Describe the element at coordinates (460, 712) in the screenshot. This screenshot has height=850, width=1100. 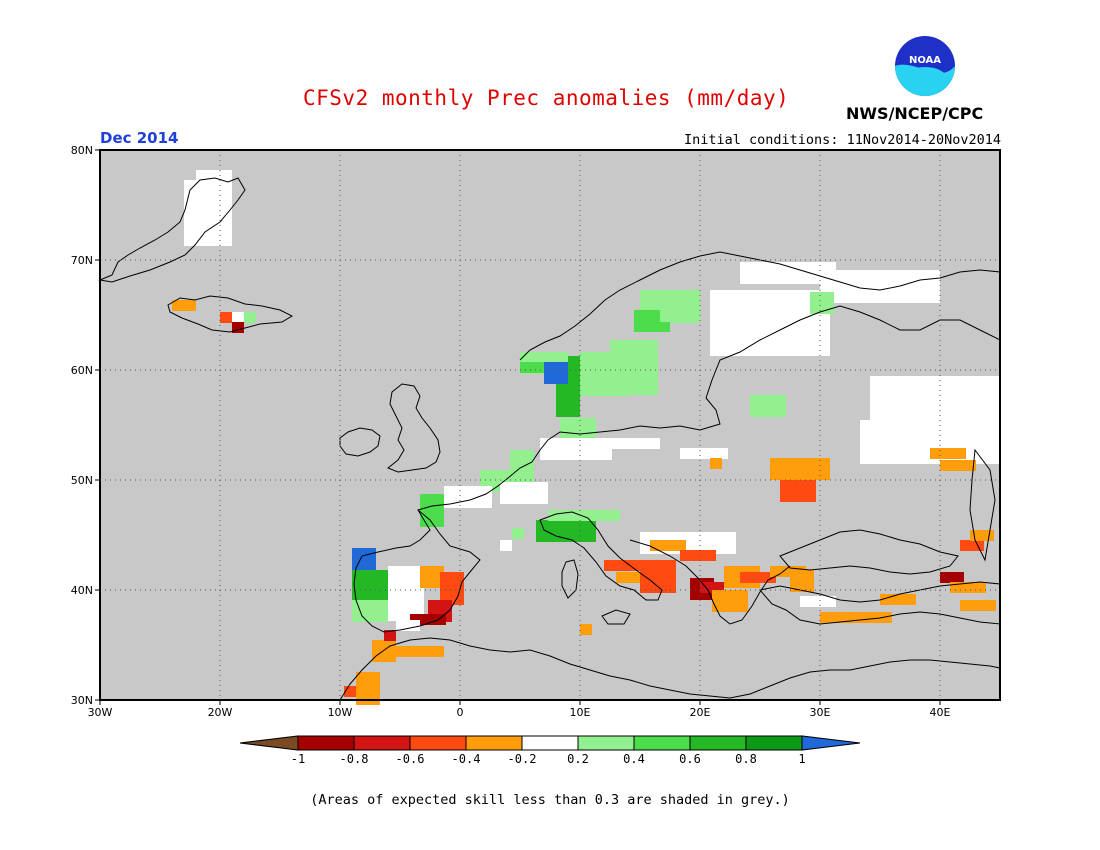
I see `lon-tick-label: 0` at that location.